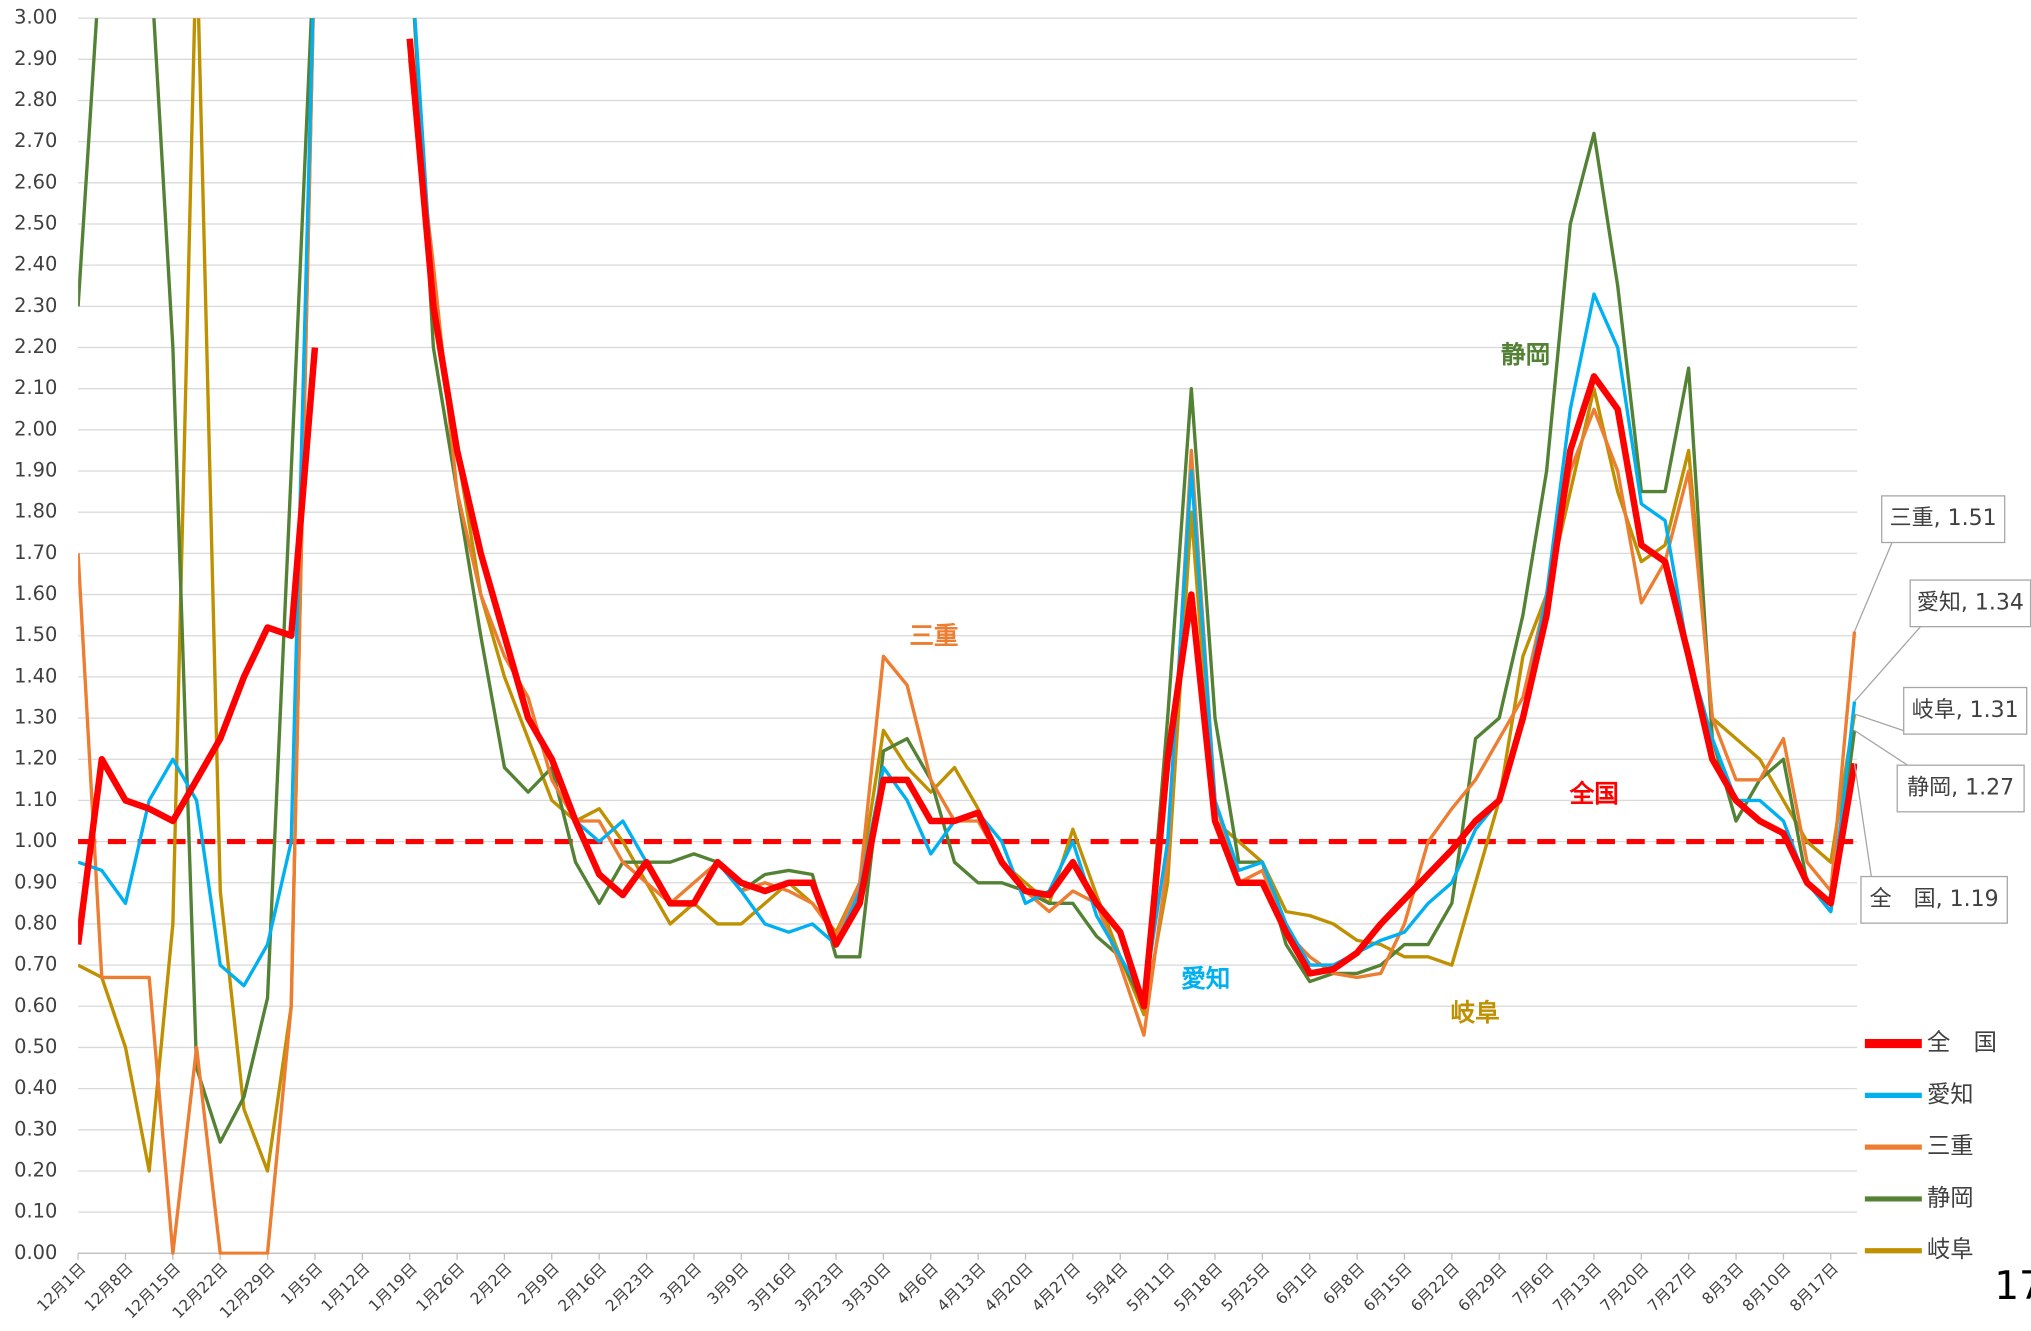 This screenshot has height=1331, width=2031. What do you see at coordinates (35, 140) in the screenshot?
I see `y-tick-label: 2.70` at bounding box center [35, 140].